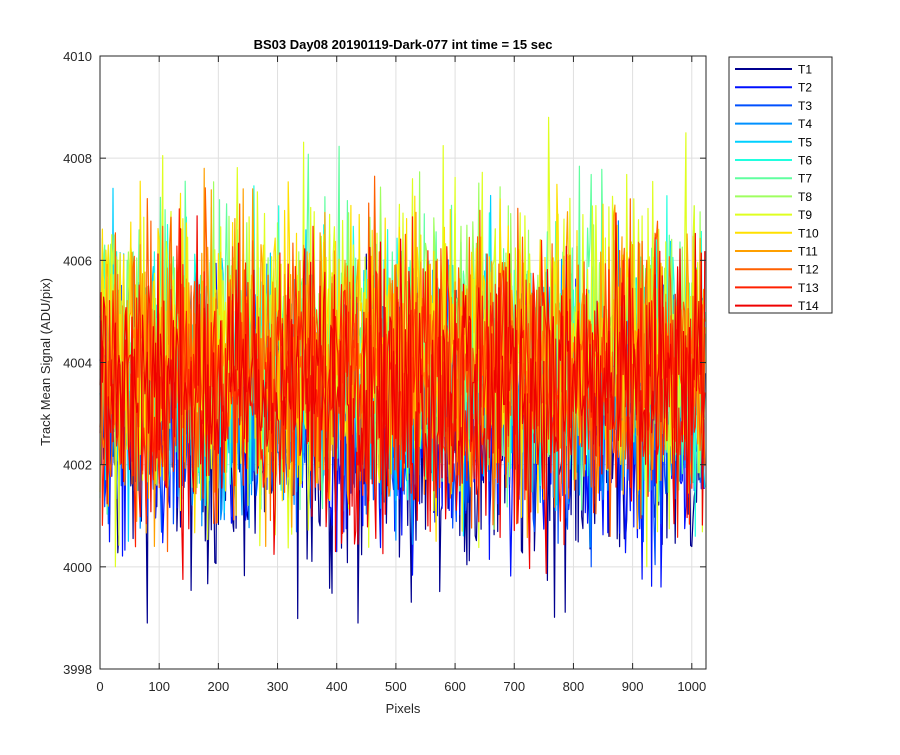  I want to click on legend-label-t8: T8, so click(805, 197).